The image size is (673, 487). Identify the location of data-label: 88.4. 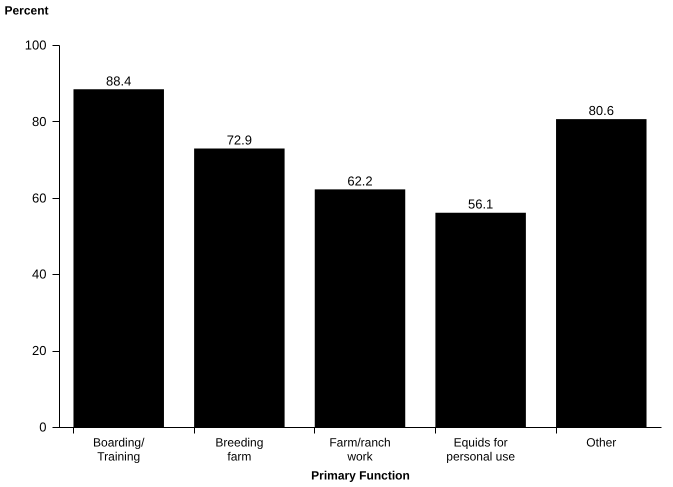
(119, 80).